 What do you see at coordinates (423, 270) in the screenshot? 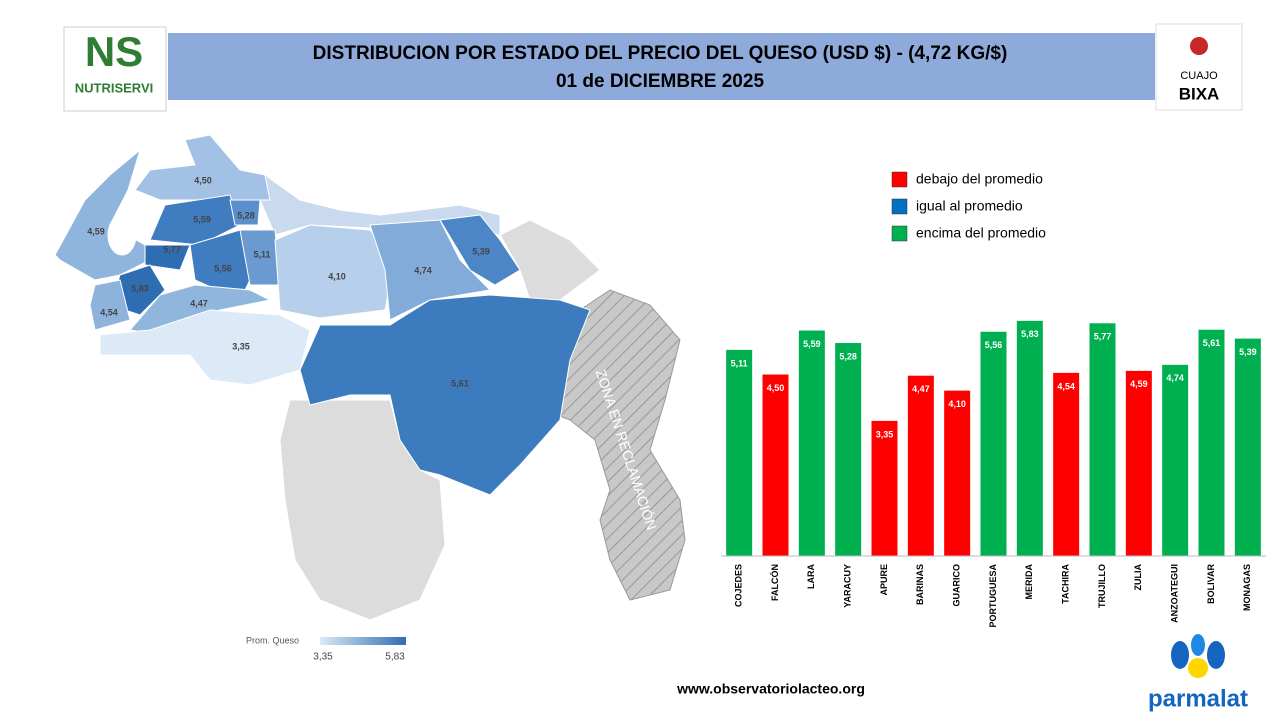
I see `map-label: 4,74` at bounding box center [423, 270].